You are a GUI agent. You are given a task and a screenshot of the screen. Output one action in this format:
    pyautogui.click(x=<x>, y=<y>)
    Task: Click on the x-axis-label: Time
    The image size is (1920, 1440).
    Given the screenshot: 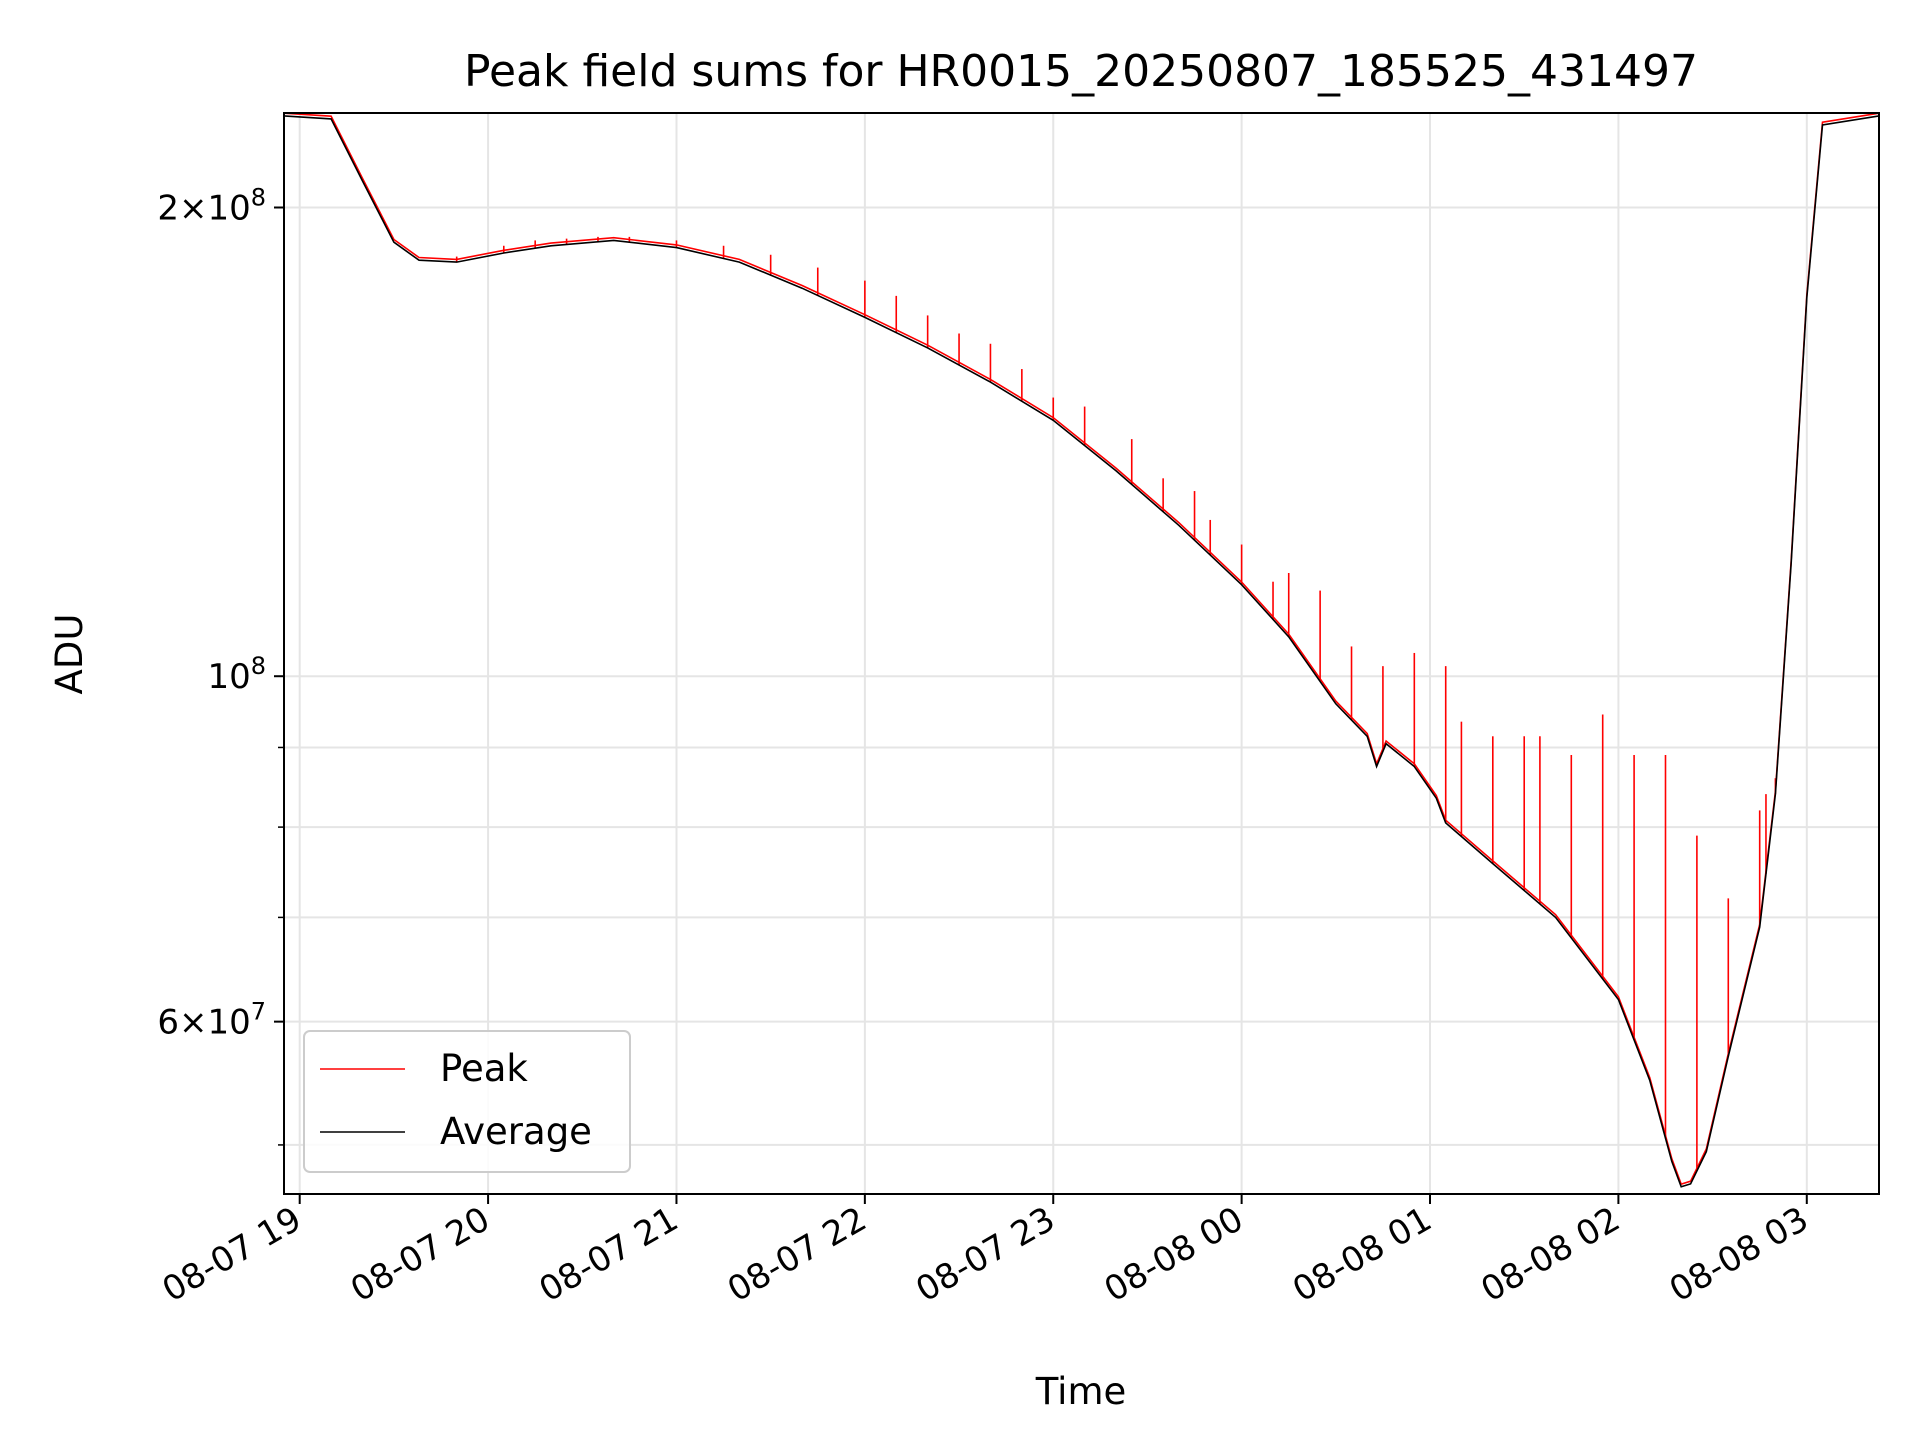 What is the action you would take?
    pyautogui.click(x=1081, y=1391)
    